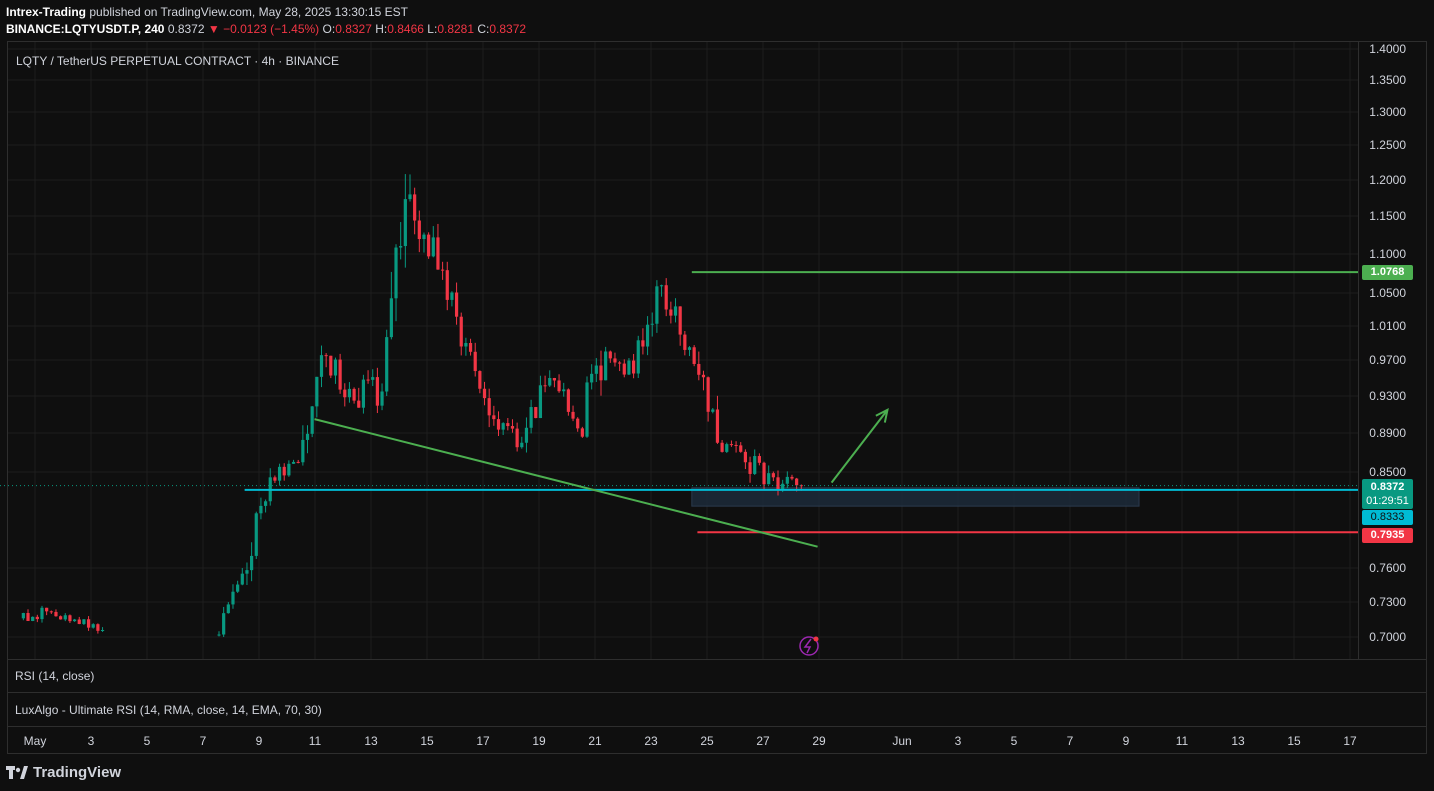  I want to click on time-tick-label: 5, so click(147, 741).